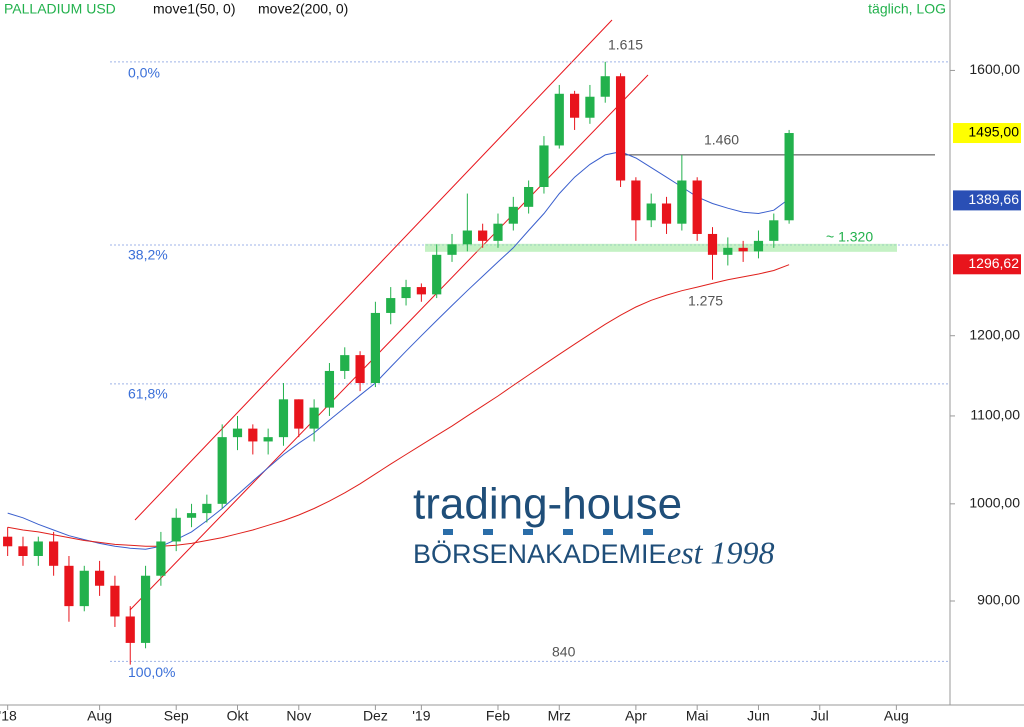 The width and height of the screenshot is (1024, 727). What do you see at coordinates (303, 9) in the screenshot?
I see `legend-entry: move2(200, 0)` at bounding box center [303, 9].